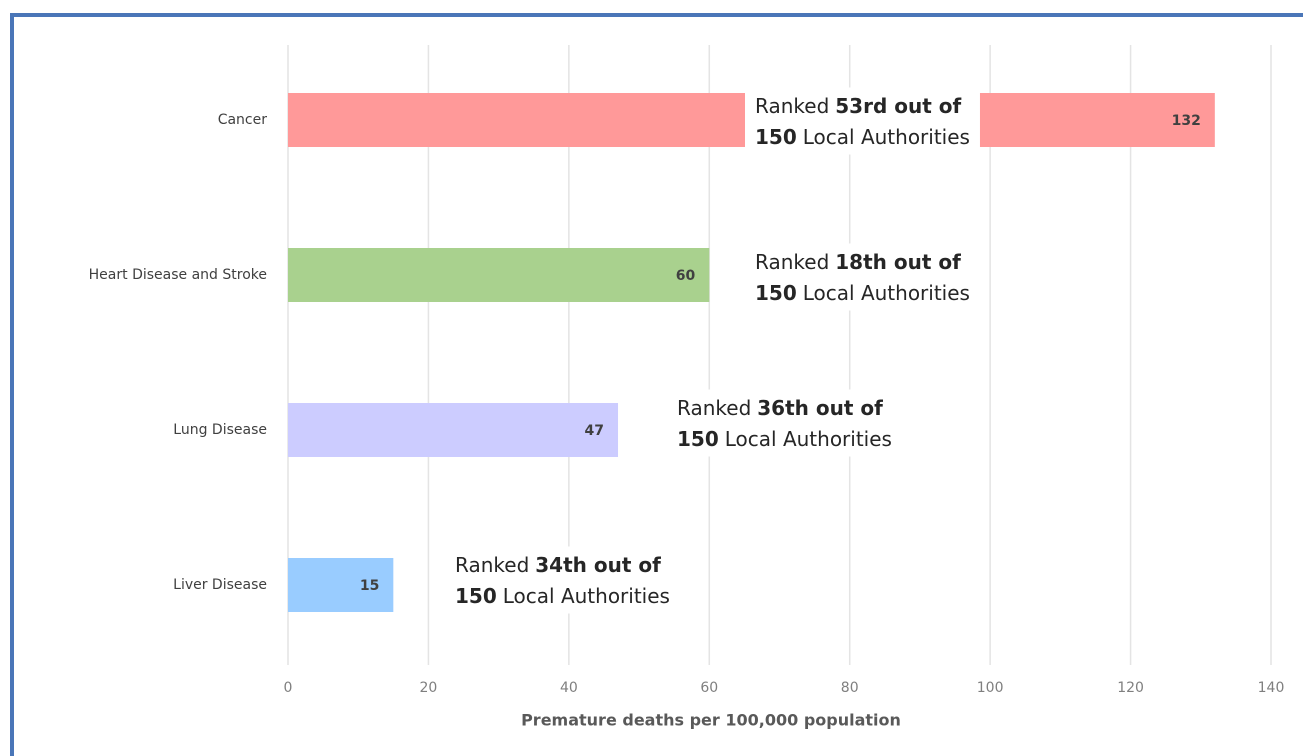  I want to click on annotation: Ranked 36th out of 150 Local Authorities, so click(784, 423).